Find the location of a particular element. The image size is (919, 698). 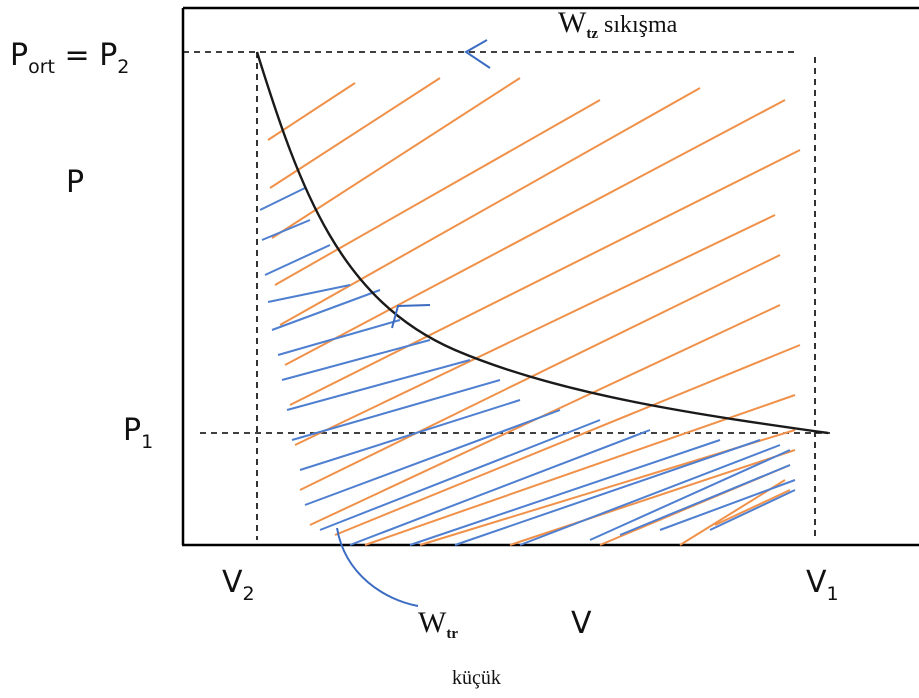

p1-label: P1 is located at coordinates (138, 433).